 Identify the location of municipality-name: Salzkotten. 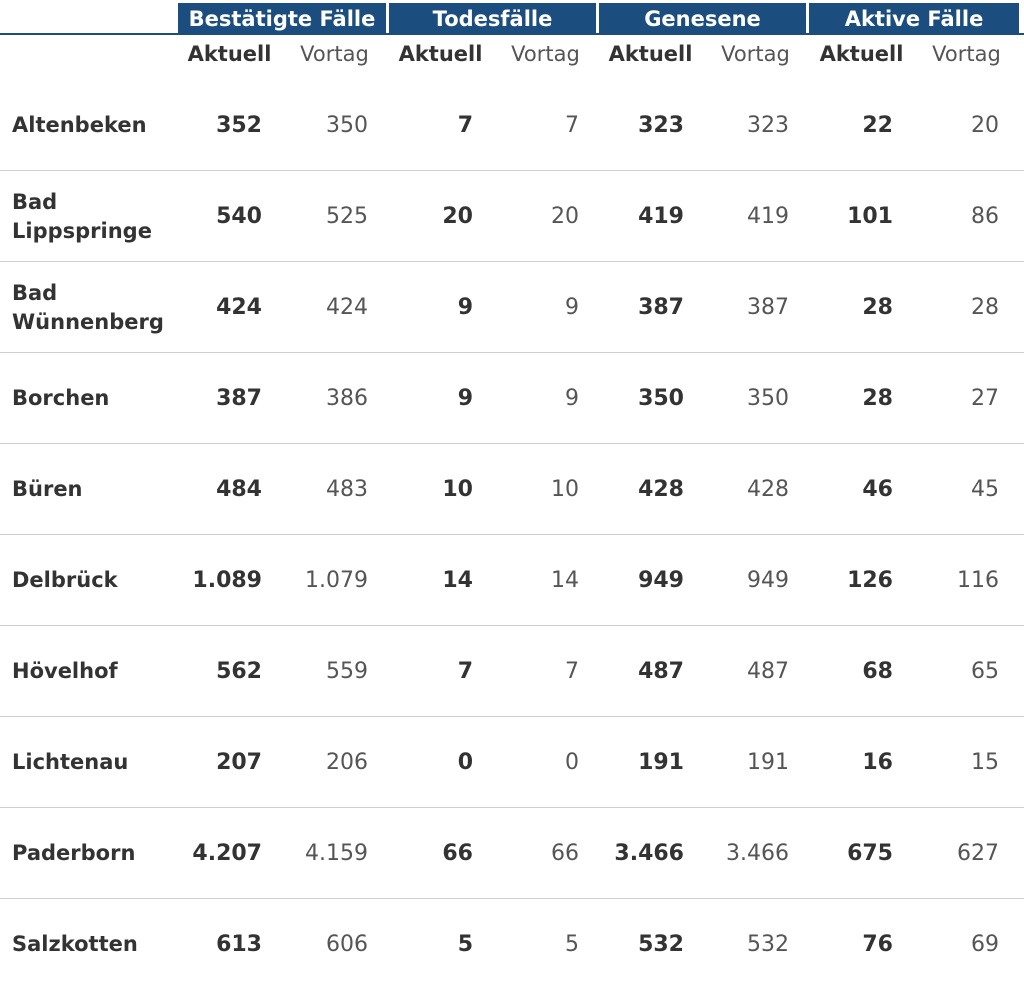
(75, 944).